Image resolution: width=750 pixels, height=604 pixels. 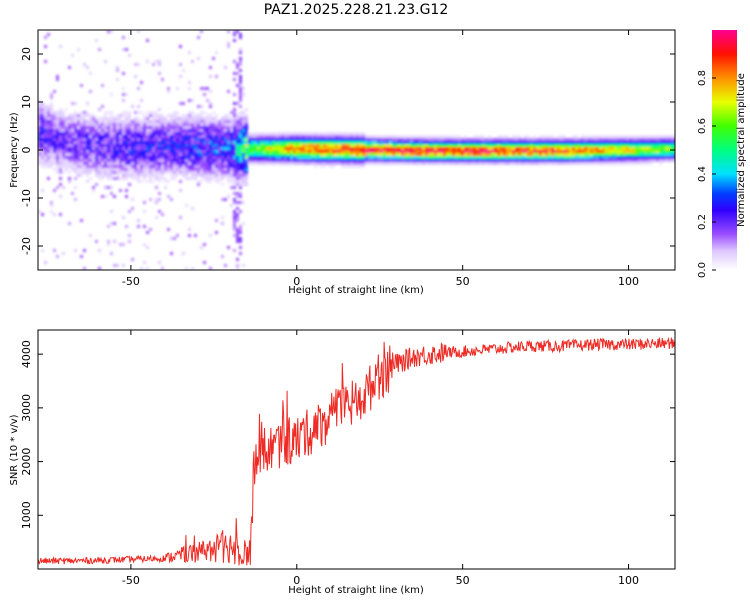 What do you see at coordinates (356, 590) in the screenshot?
I see `x-axis-label-bottom: Height of straight line (km)` at bounding box center [356, 590].